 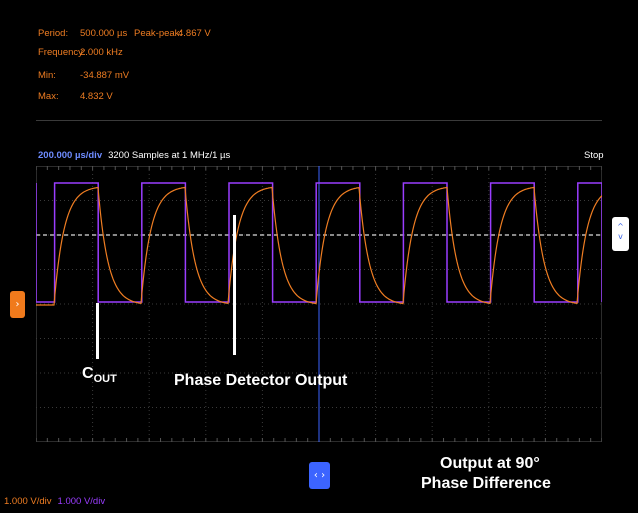 What do you see at coordinates (54, 501) in the screenshot?
I see `channel-scales: 1.000 V/div 1.000 V/div` at bounding box center [54, 501].